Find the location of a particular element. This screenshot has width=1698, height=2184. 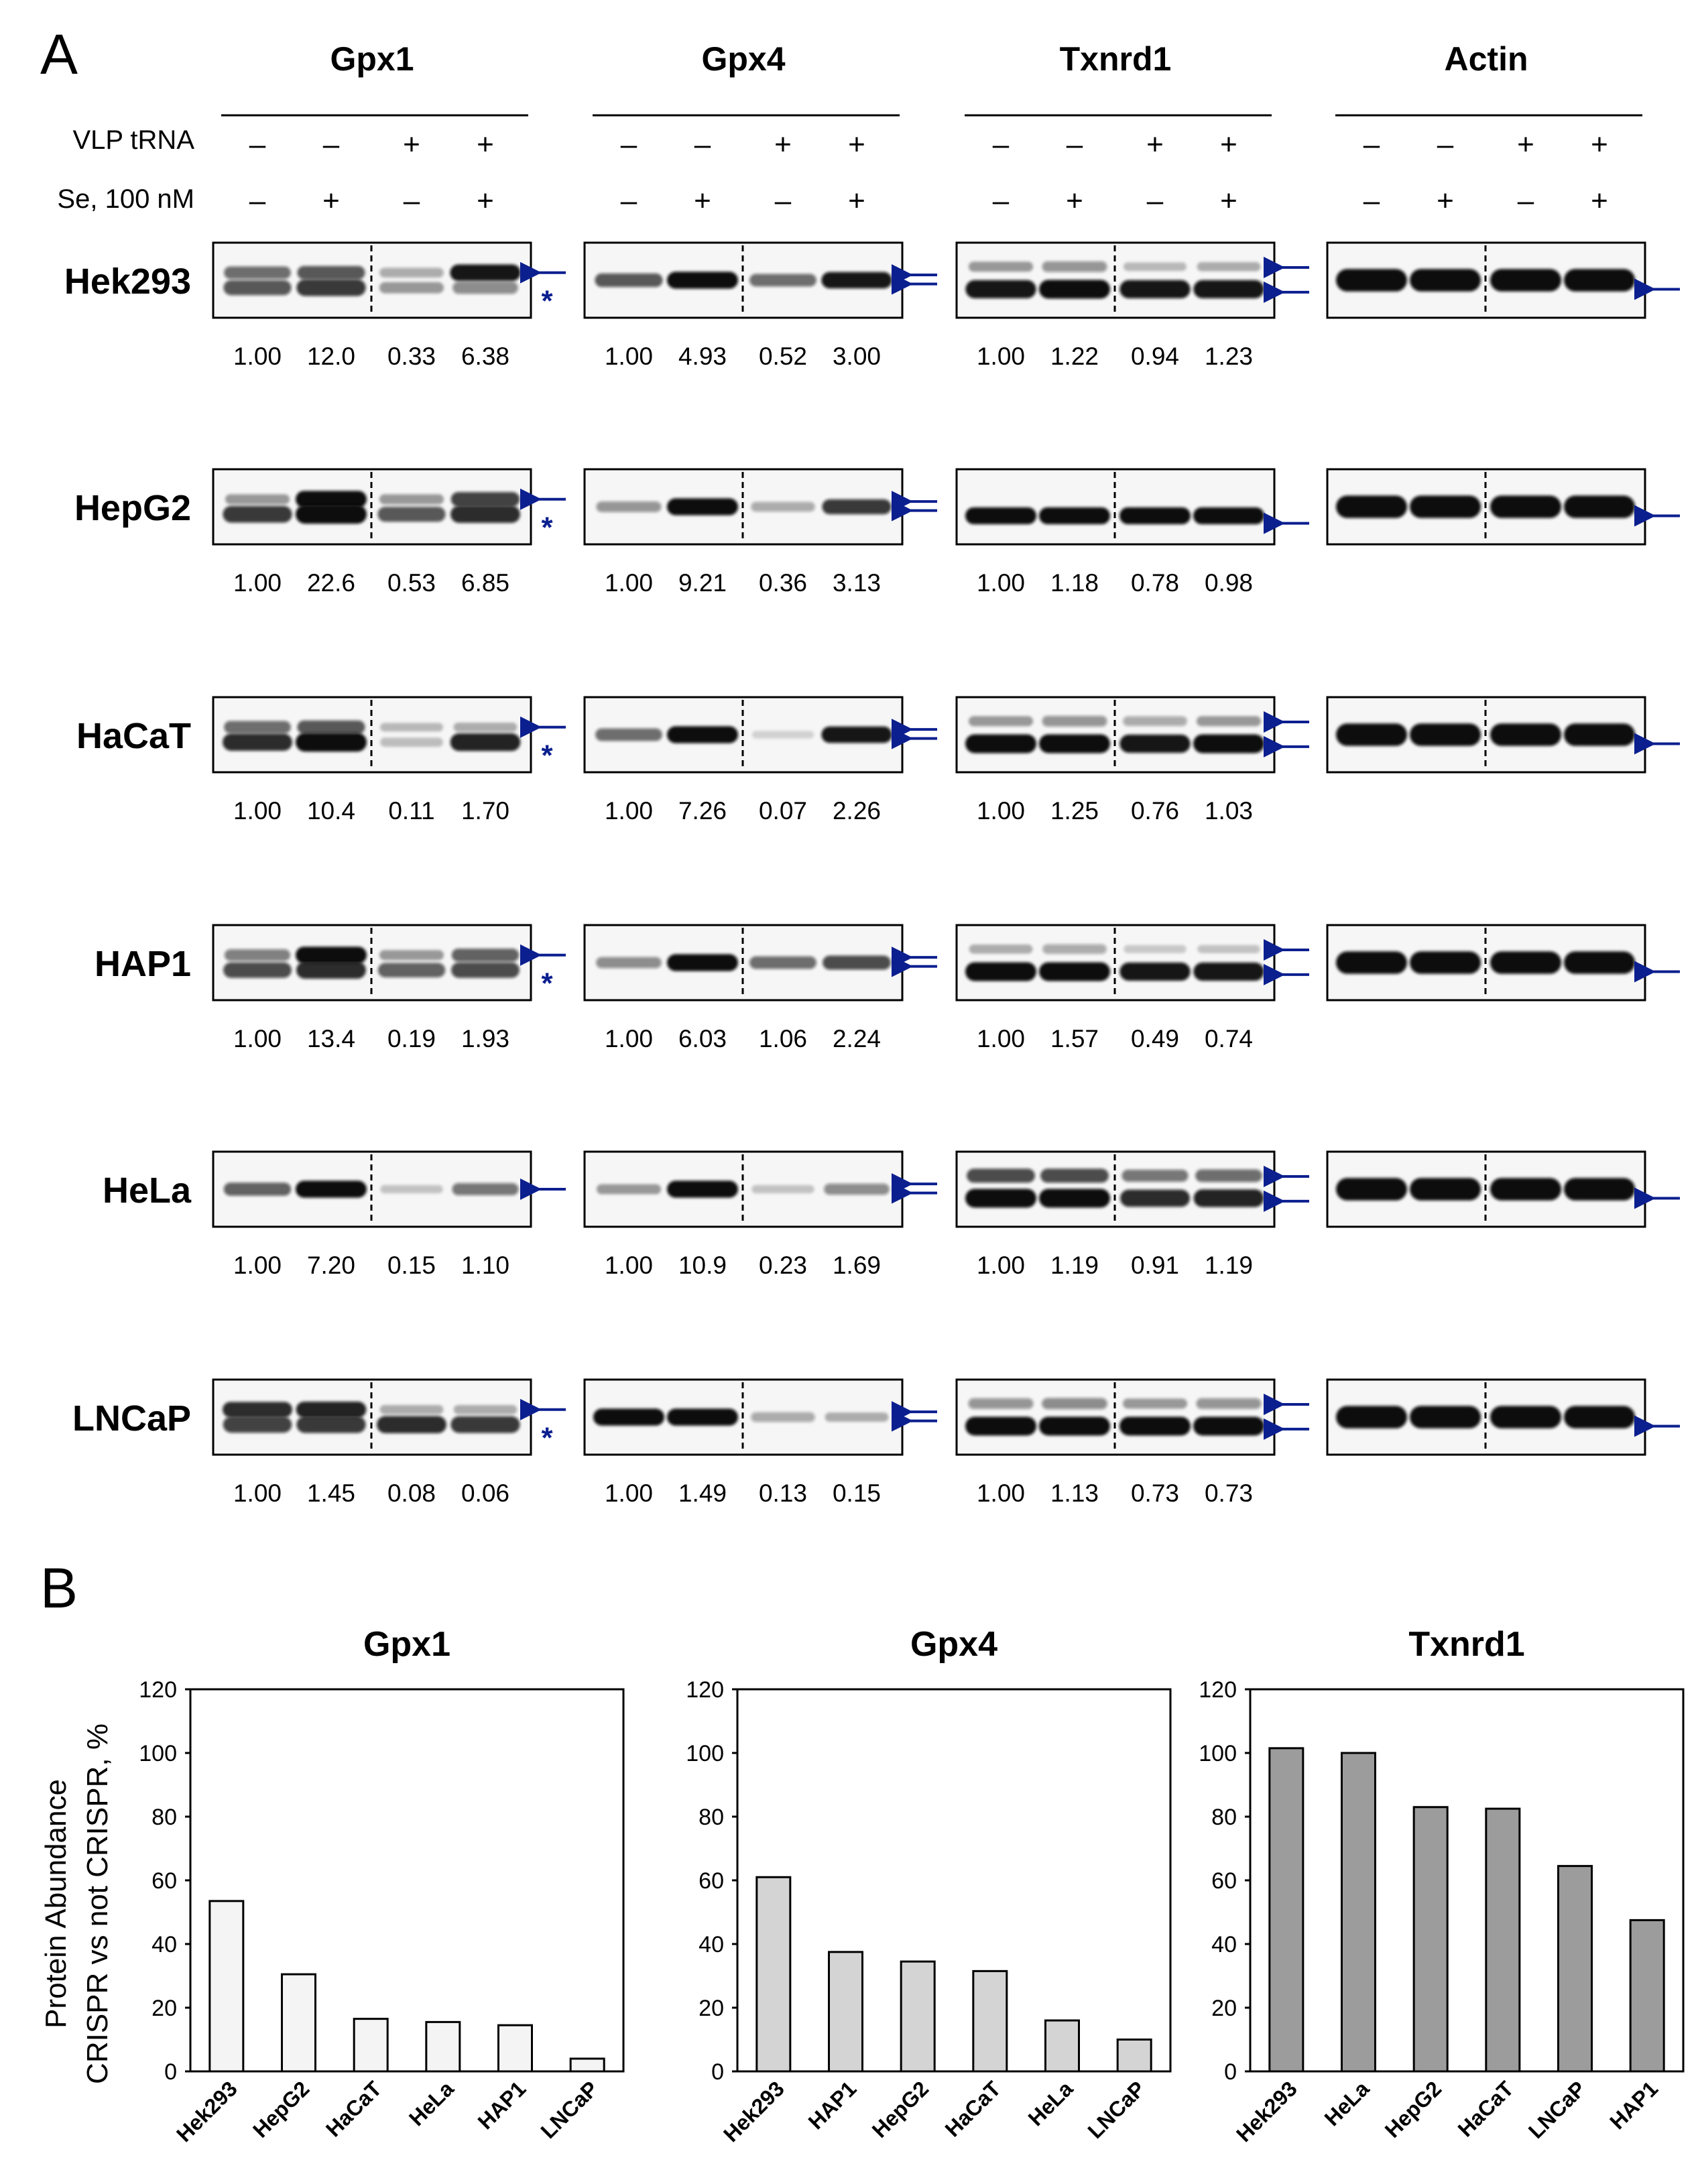

x-category-label: HaCaT is located at coordinates (973, 2108).